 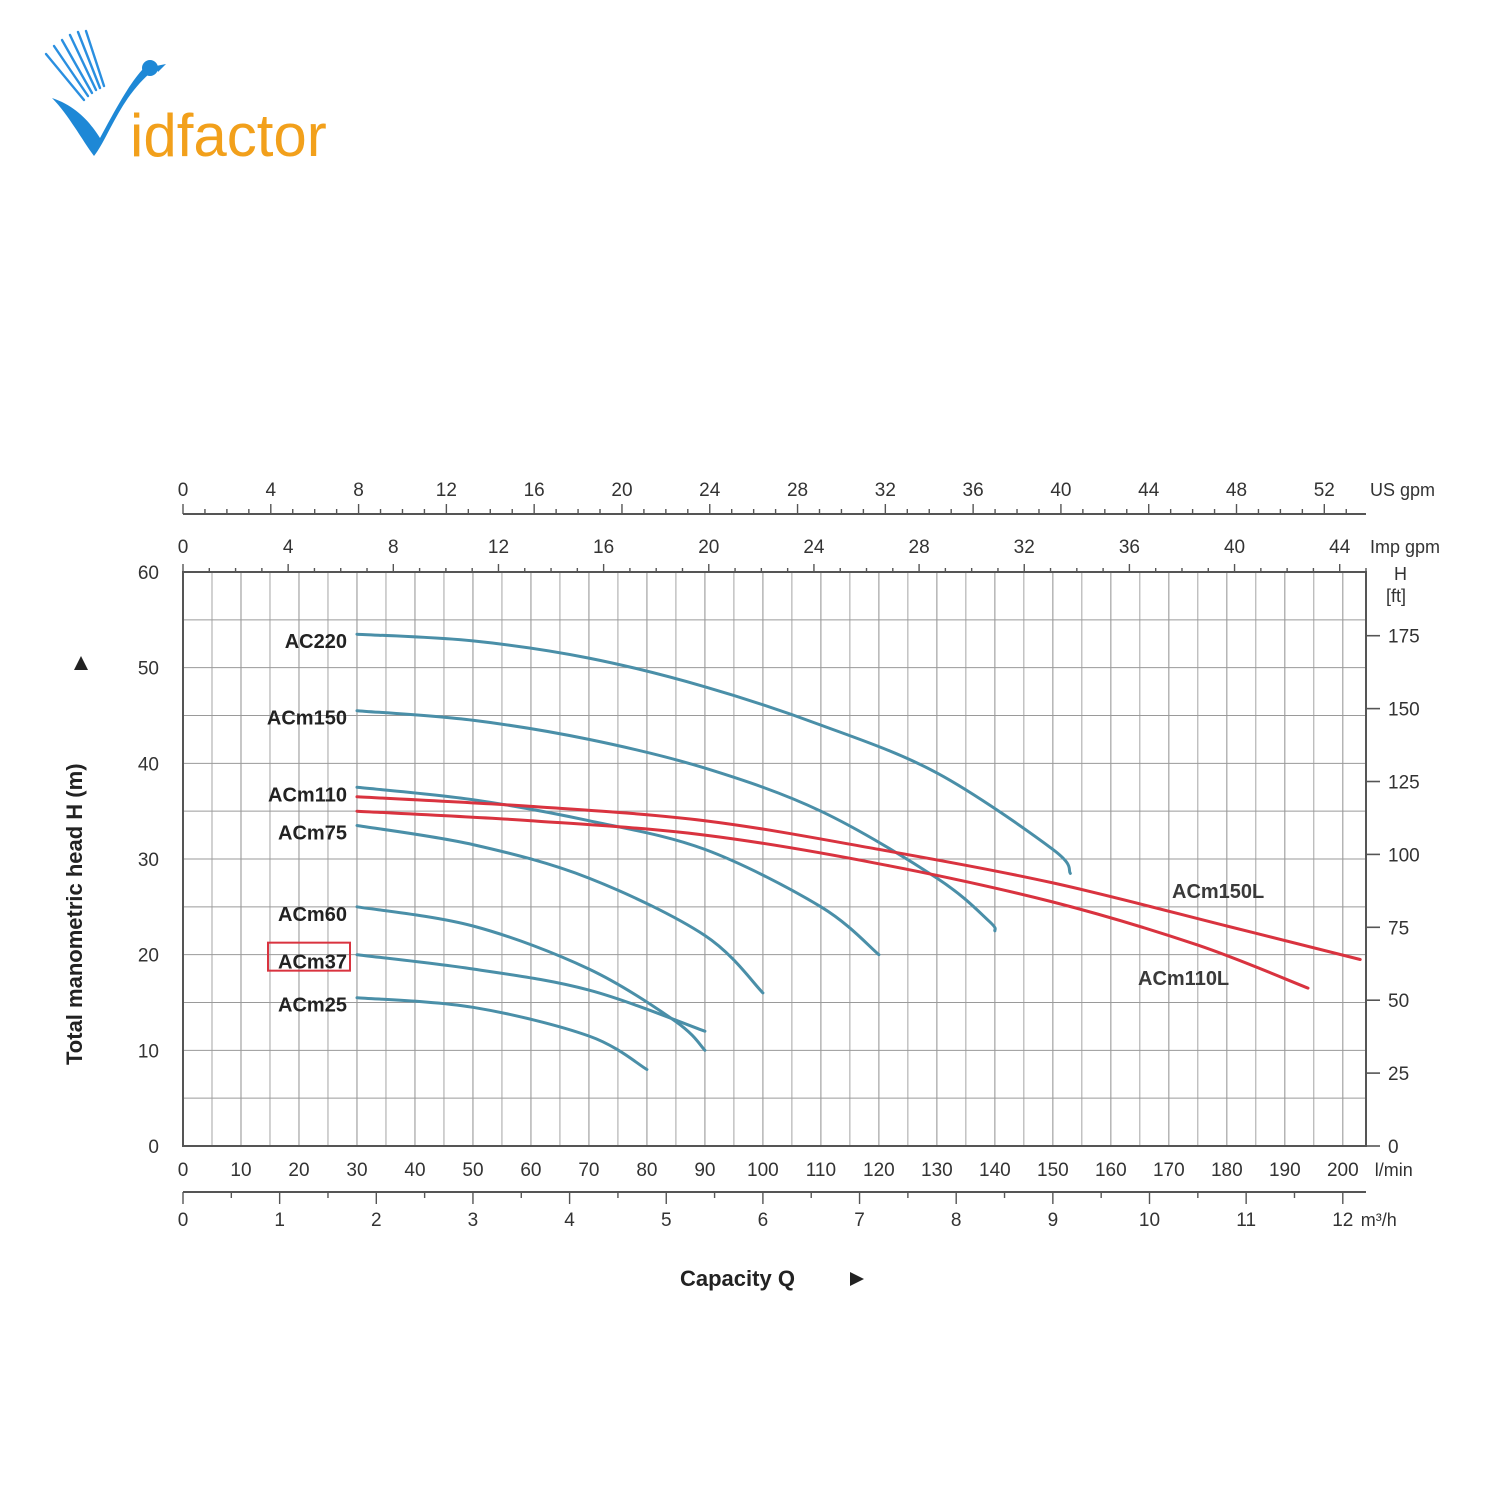 What do you see at coordinates (414, 1170) in the screenshot?
I see `x-tick-label: 40` at bounding box center [414, 1170].